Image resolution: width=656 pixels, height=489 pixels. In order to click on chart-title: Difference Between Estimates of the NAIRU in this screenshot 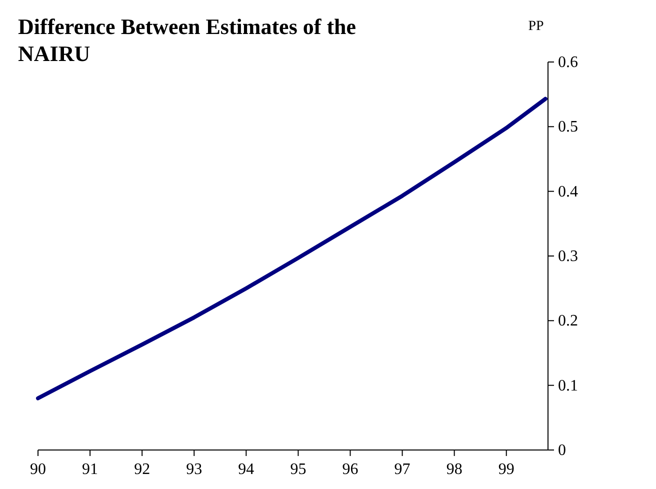, I will do `click(187, 40)`.